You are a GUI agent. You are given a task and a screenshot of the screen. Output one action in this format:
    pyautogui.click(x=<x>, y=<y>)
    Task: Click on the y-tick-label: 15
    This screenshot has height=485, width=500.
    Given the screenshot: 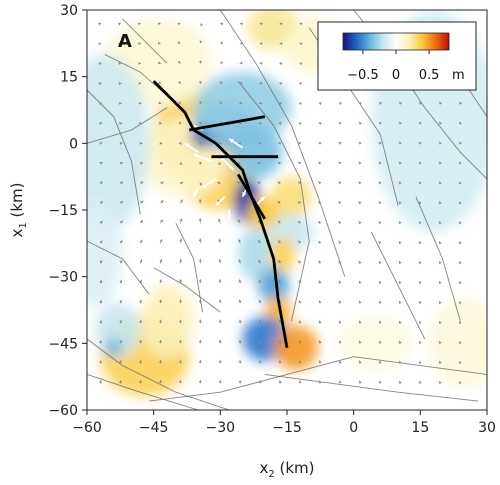 What is the action you would take?
    pyautogui.click(x=69, y=78)
    